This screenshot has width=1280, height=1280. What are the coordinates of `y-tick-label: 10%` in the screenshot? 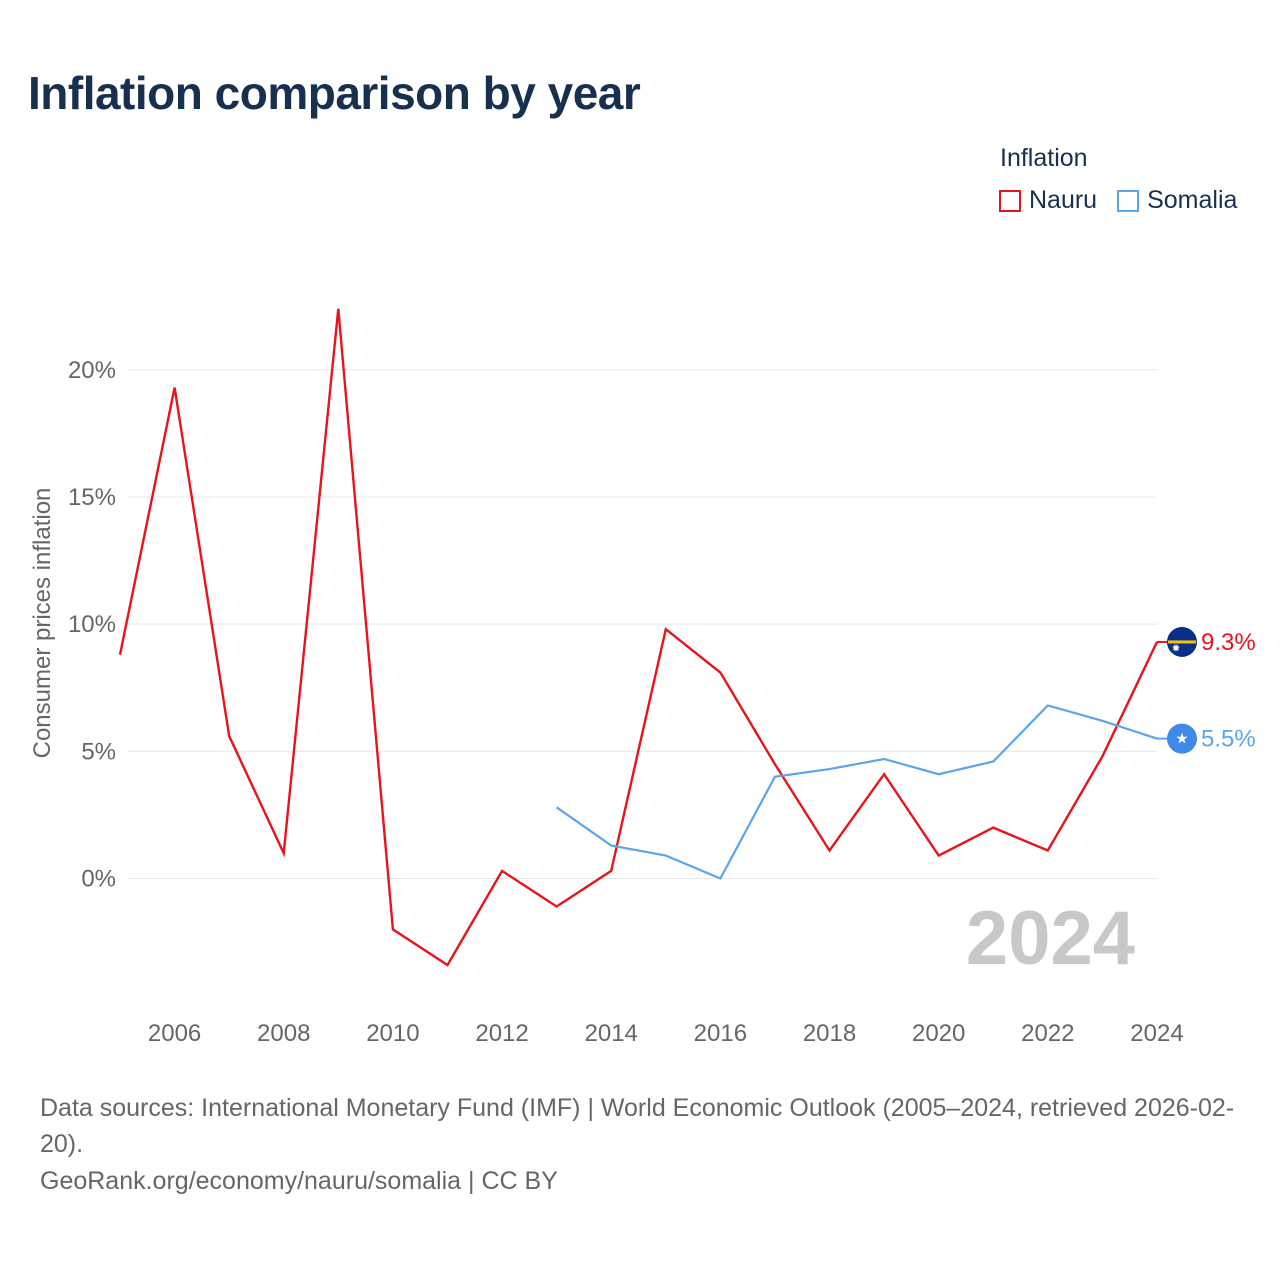 It's located at (92, 624).